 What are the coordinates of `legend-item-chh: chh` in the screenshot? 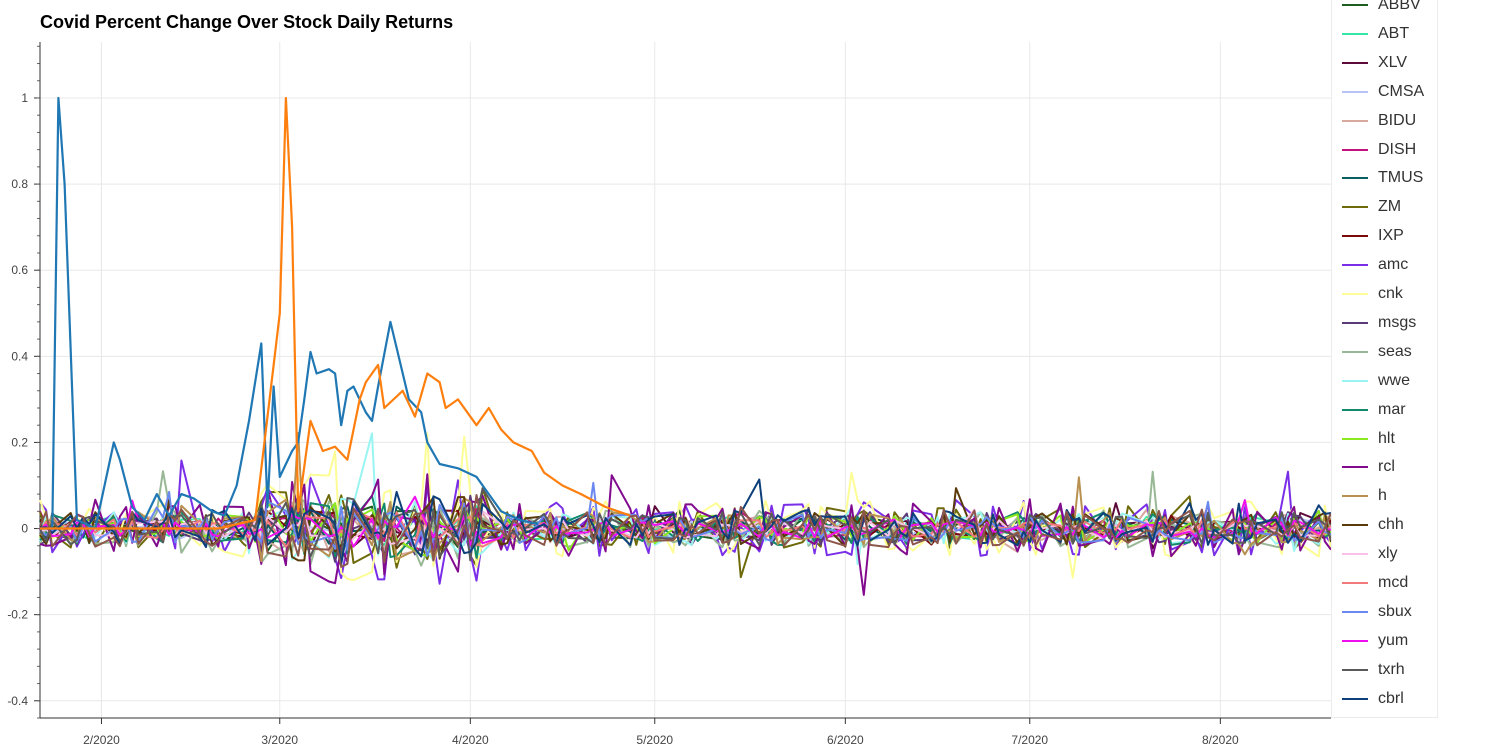 It's located at (1373, 525).